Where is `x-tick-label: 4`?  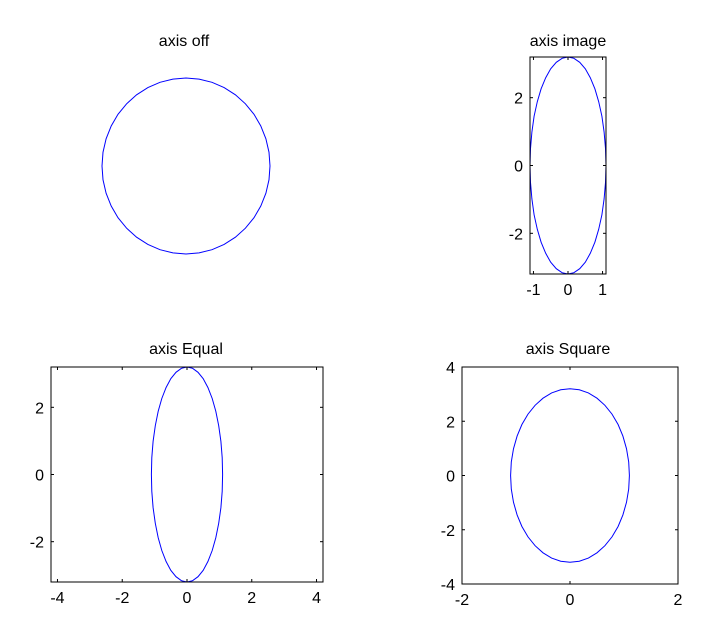 x-tick-label: 4 is located at coordinates (316, 598).